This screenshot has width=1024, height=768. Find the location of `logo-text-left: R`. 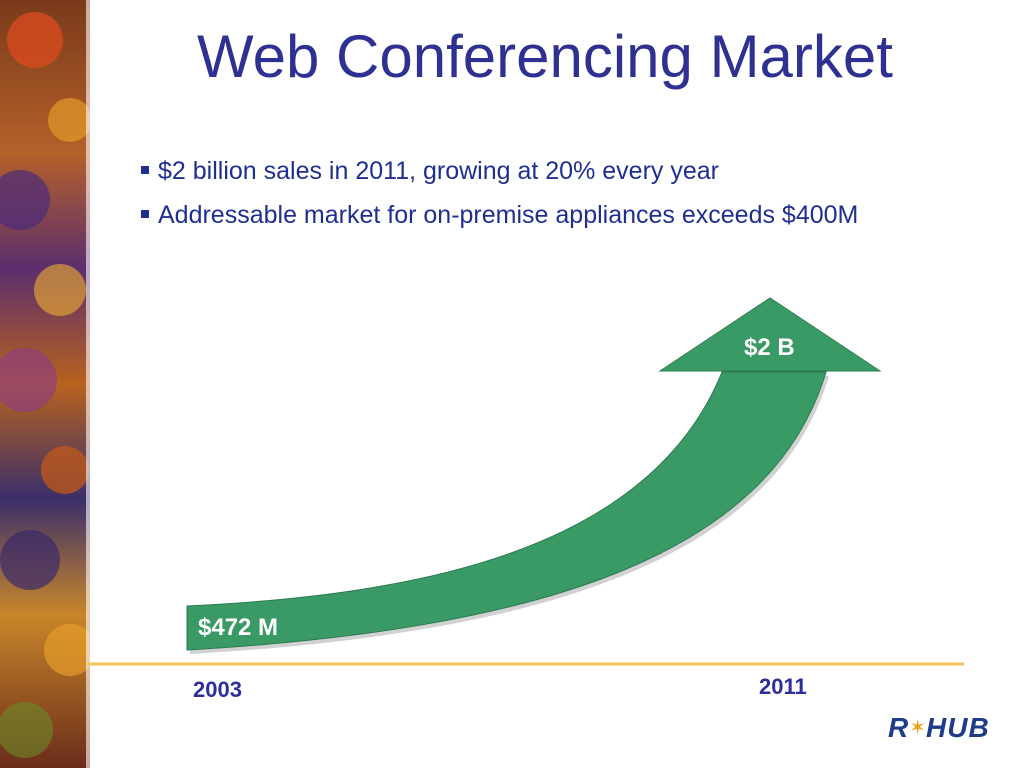

logo-text-left: R is located at coordinates (899, 727).